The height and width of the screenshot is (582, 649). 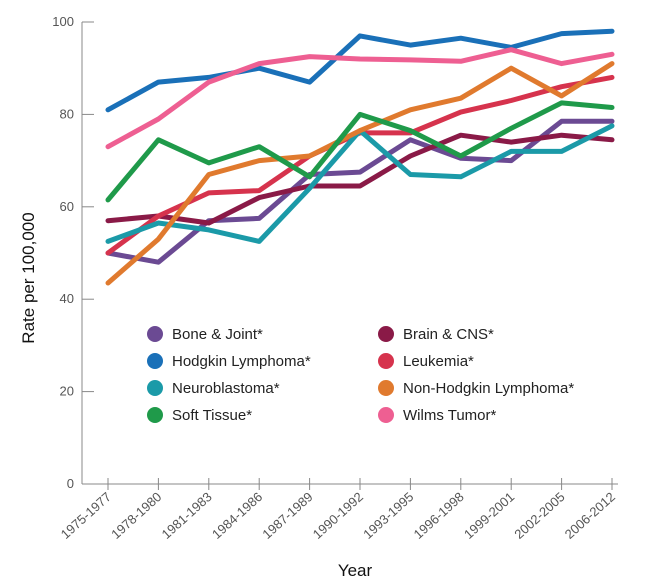 What do you see at coordinates (226, 388) in the screenshot?
I see `legend-label: Neuroblastoma*` at bounding box center [226, 388].